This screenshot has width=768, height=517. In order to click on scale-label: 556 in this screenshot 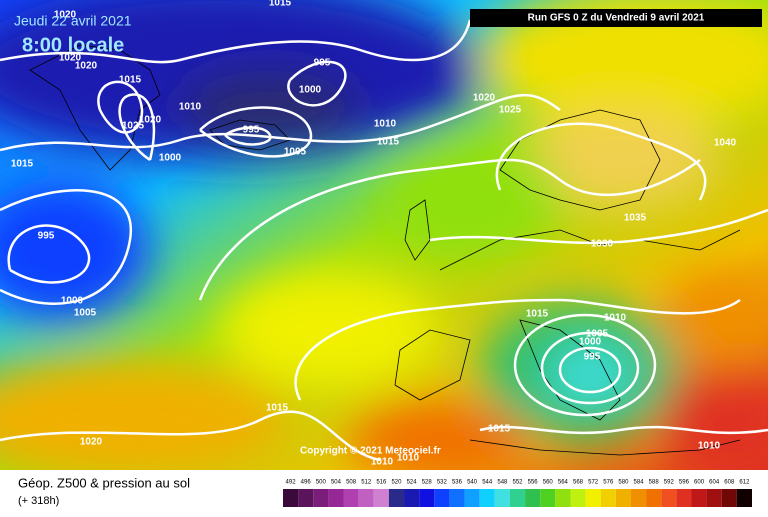, I will do `click(533, 483)`.